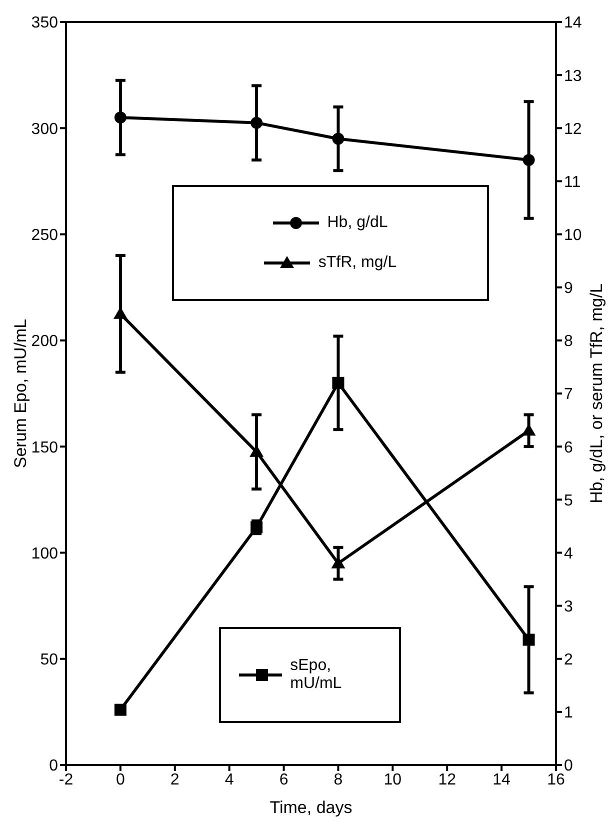  Describe the element at coordinates (44, 235) in the screenshot. I see `y-tick-label: 250` at that location.